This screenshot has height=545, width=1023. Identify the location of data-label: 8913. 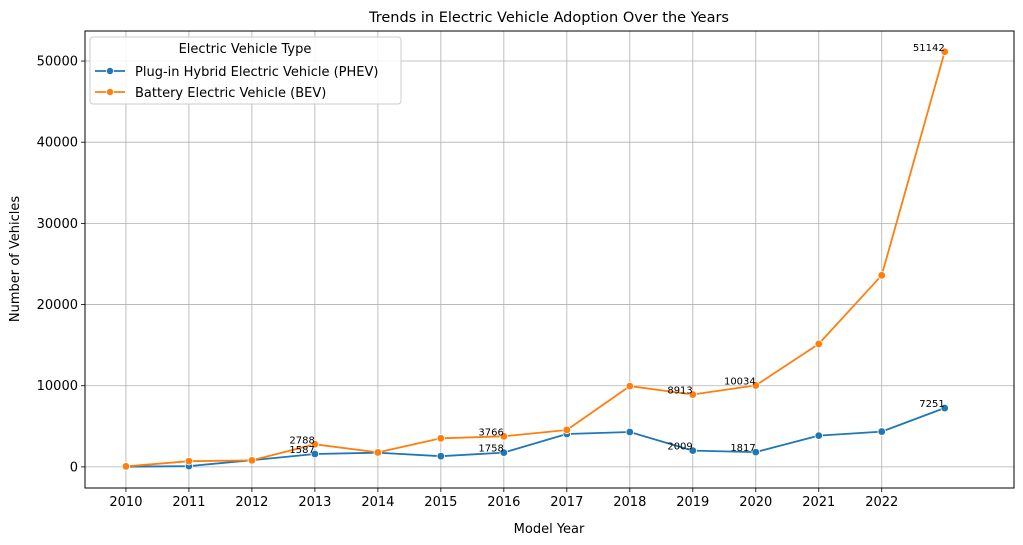
(679, 391).